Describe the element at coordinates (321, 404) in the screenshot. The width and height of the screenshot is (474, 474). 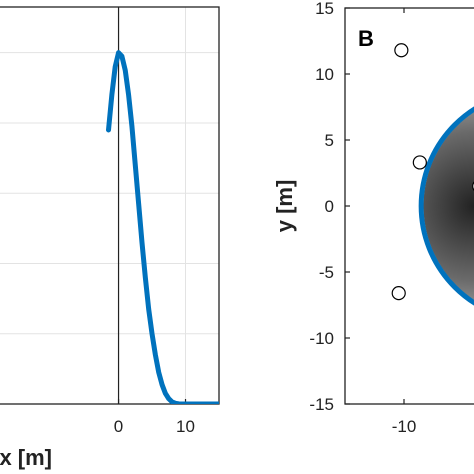
I see `panel-b-y-tick-label: -15` at that location.